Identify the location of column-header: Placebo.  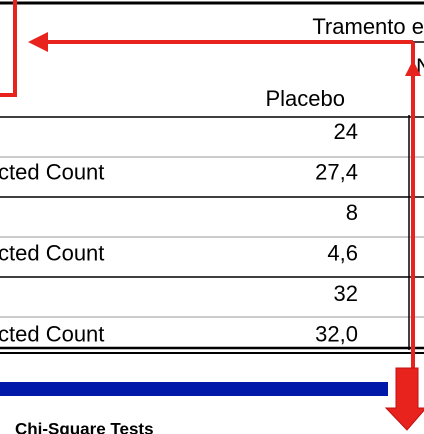
(305, 98).